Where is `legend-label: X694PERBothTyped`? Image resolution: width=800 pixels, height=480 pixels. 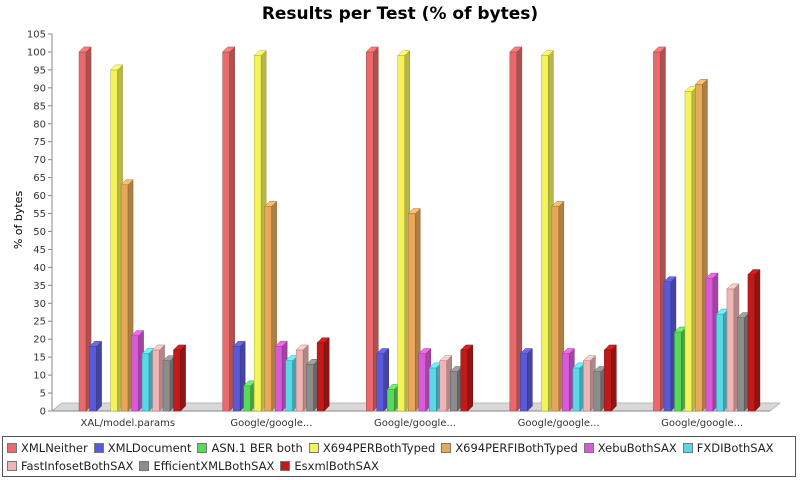 legend-label: X694PERBothTyped is located at coordinates (379, 448).